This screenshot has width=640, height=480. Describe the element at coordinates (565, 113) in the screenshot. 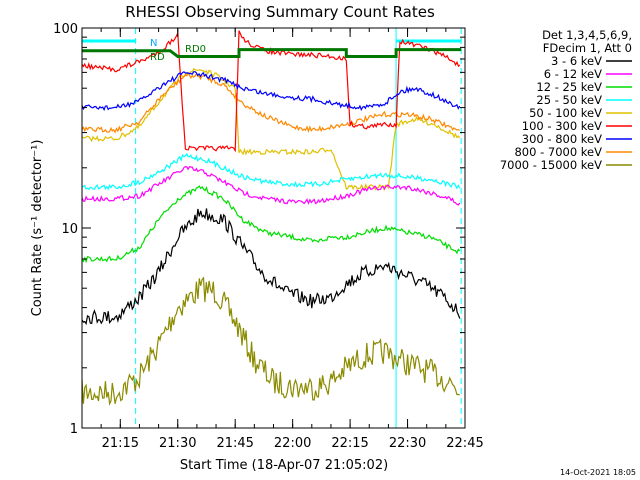

I see `legend-label: 50 - 100 keV` at that location.